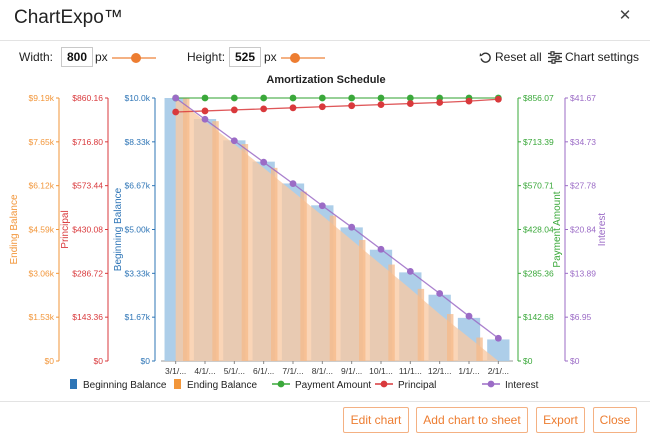  Describe the element at coordinates (583, 142) in the screenshot. I see `interest-tick-label: $34.73` at that location.